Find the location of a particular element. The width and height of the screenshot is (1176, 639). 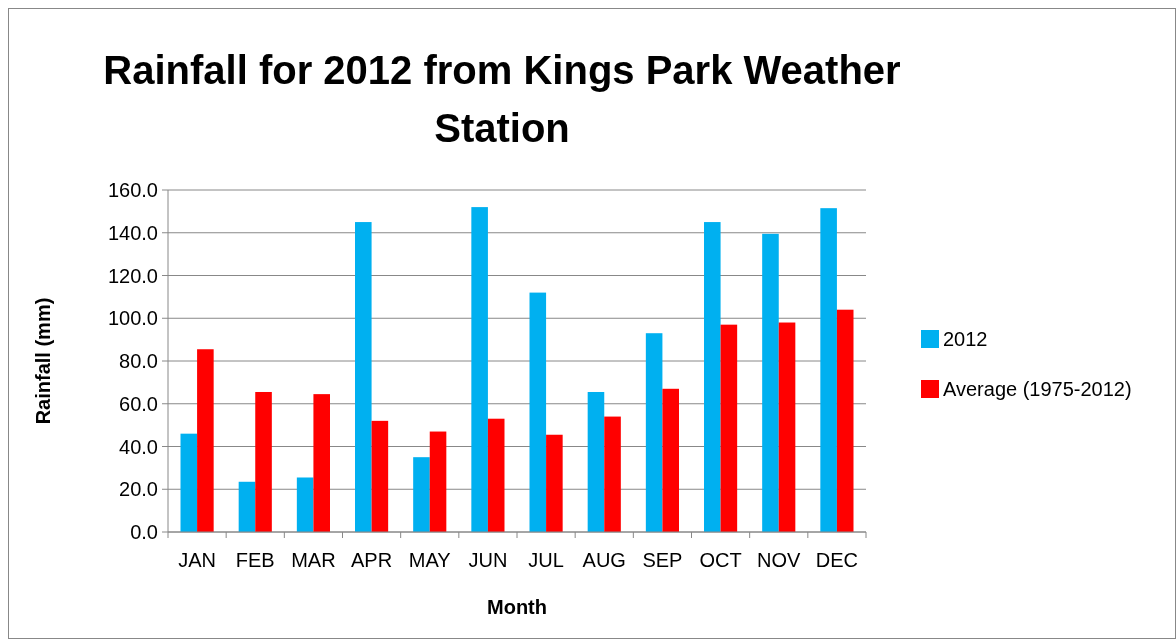

y-tick-label: 20.0 is located at coordinates (138, 489).